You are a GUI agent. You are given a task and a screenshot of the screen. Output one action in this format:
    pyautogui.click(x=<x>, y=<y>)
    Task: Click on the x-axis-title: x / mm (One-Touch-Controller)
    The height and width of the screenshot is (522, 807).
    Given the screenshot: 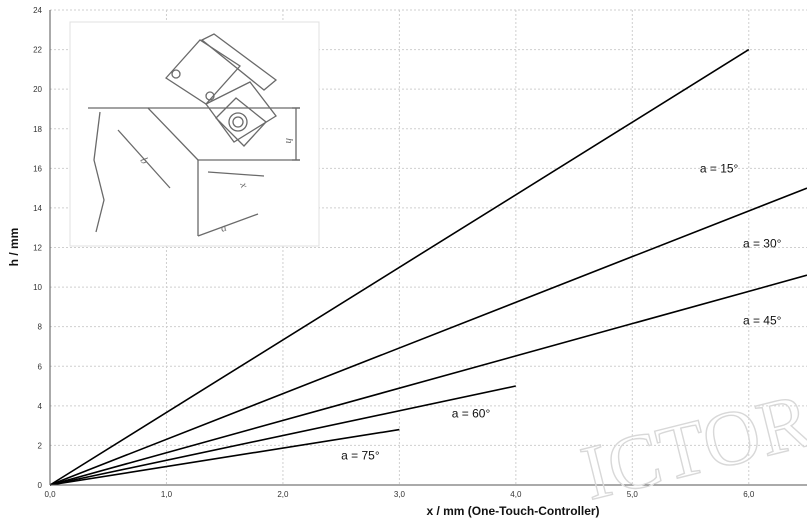 What is the action you would take?
    pyautogui.click(x=512, y=511)
    